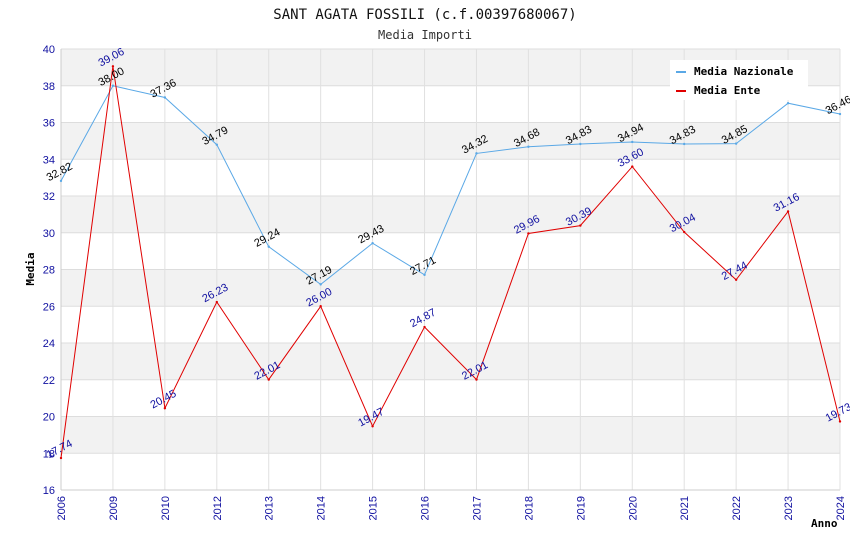 This screenshot has height=550, width=850. I want to click on x-tick-label: 2021, so click(685, 508).